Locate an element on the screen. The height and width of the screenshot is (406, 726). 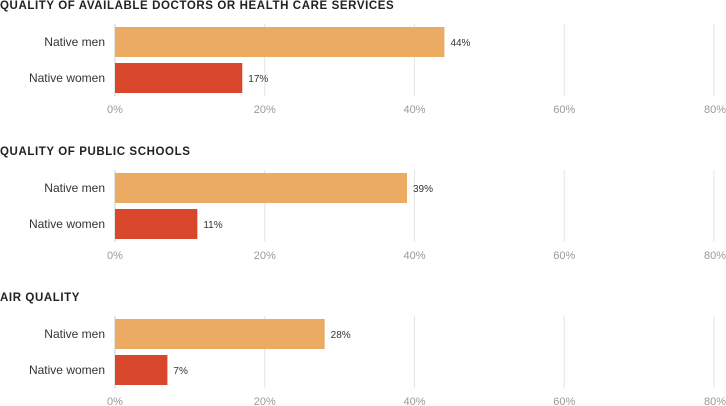
value-label: 39% is located at coordinates (423, 189).